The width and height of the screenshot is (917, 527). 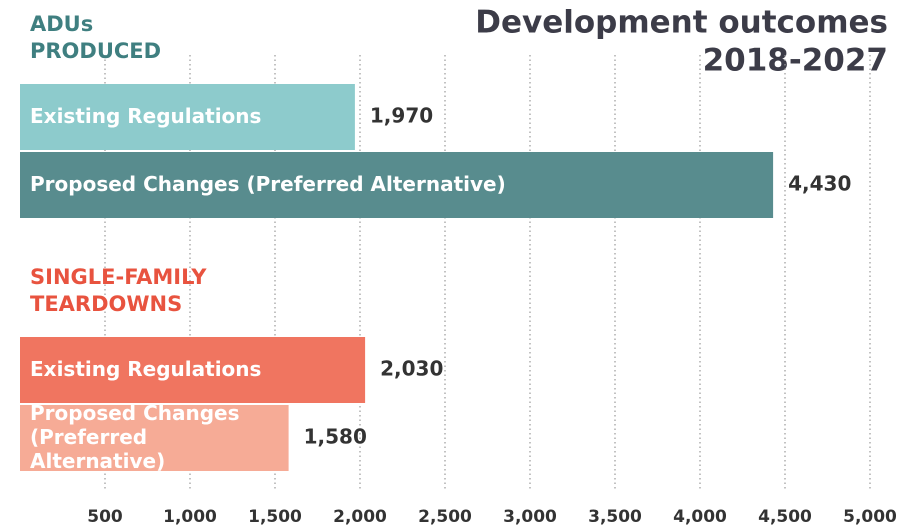 What do you see at coordinates (122, 290) in the screenshot?
I see `group-heading: SINGLE-FAMILY TEARDOWNS` at bounding box center [122, 290].